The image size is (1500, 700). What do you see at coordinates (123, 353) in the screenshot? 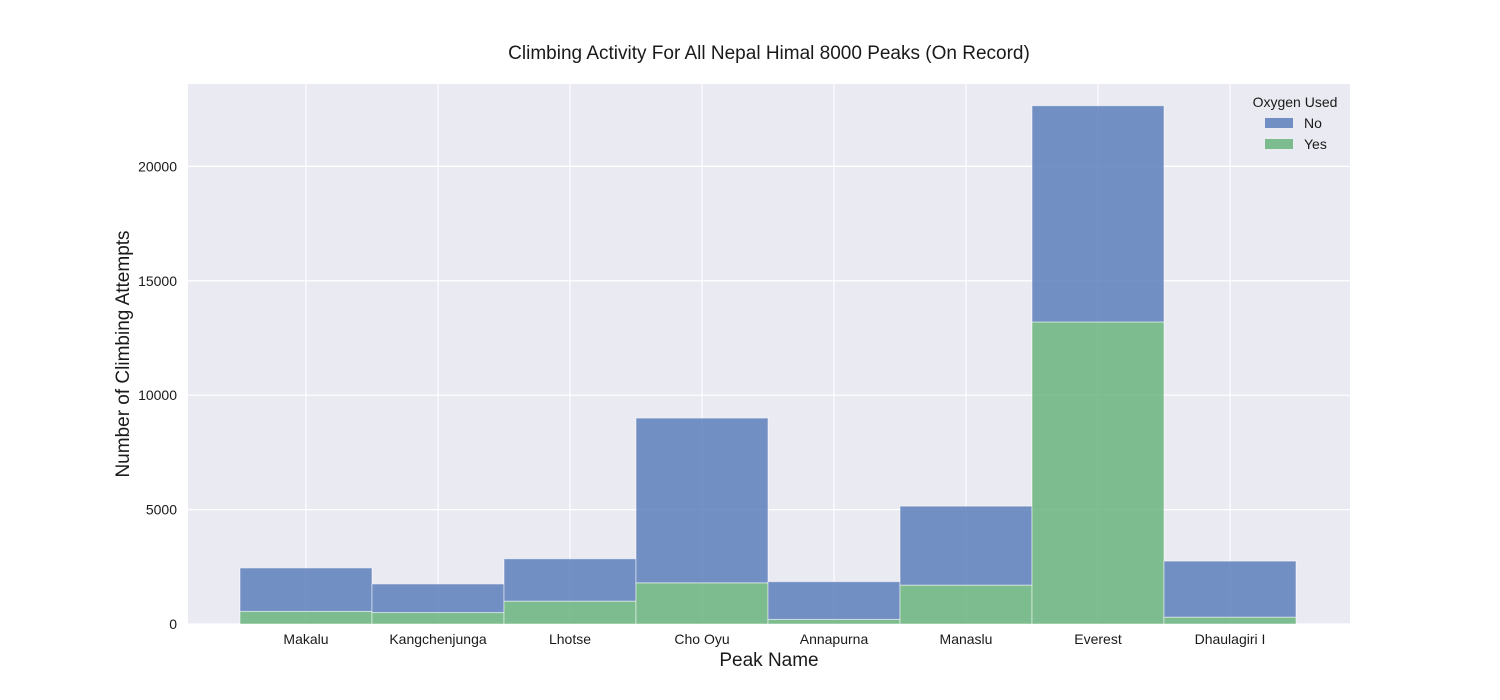
I see `y-axis-label: Number of Climbing Attempts` at bounding box center [123, 353].